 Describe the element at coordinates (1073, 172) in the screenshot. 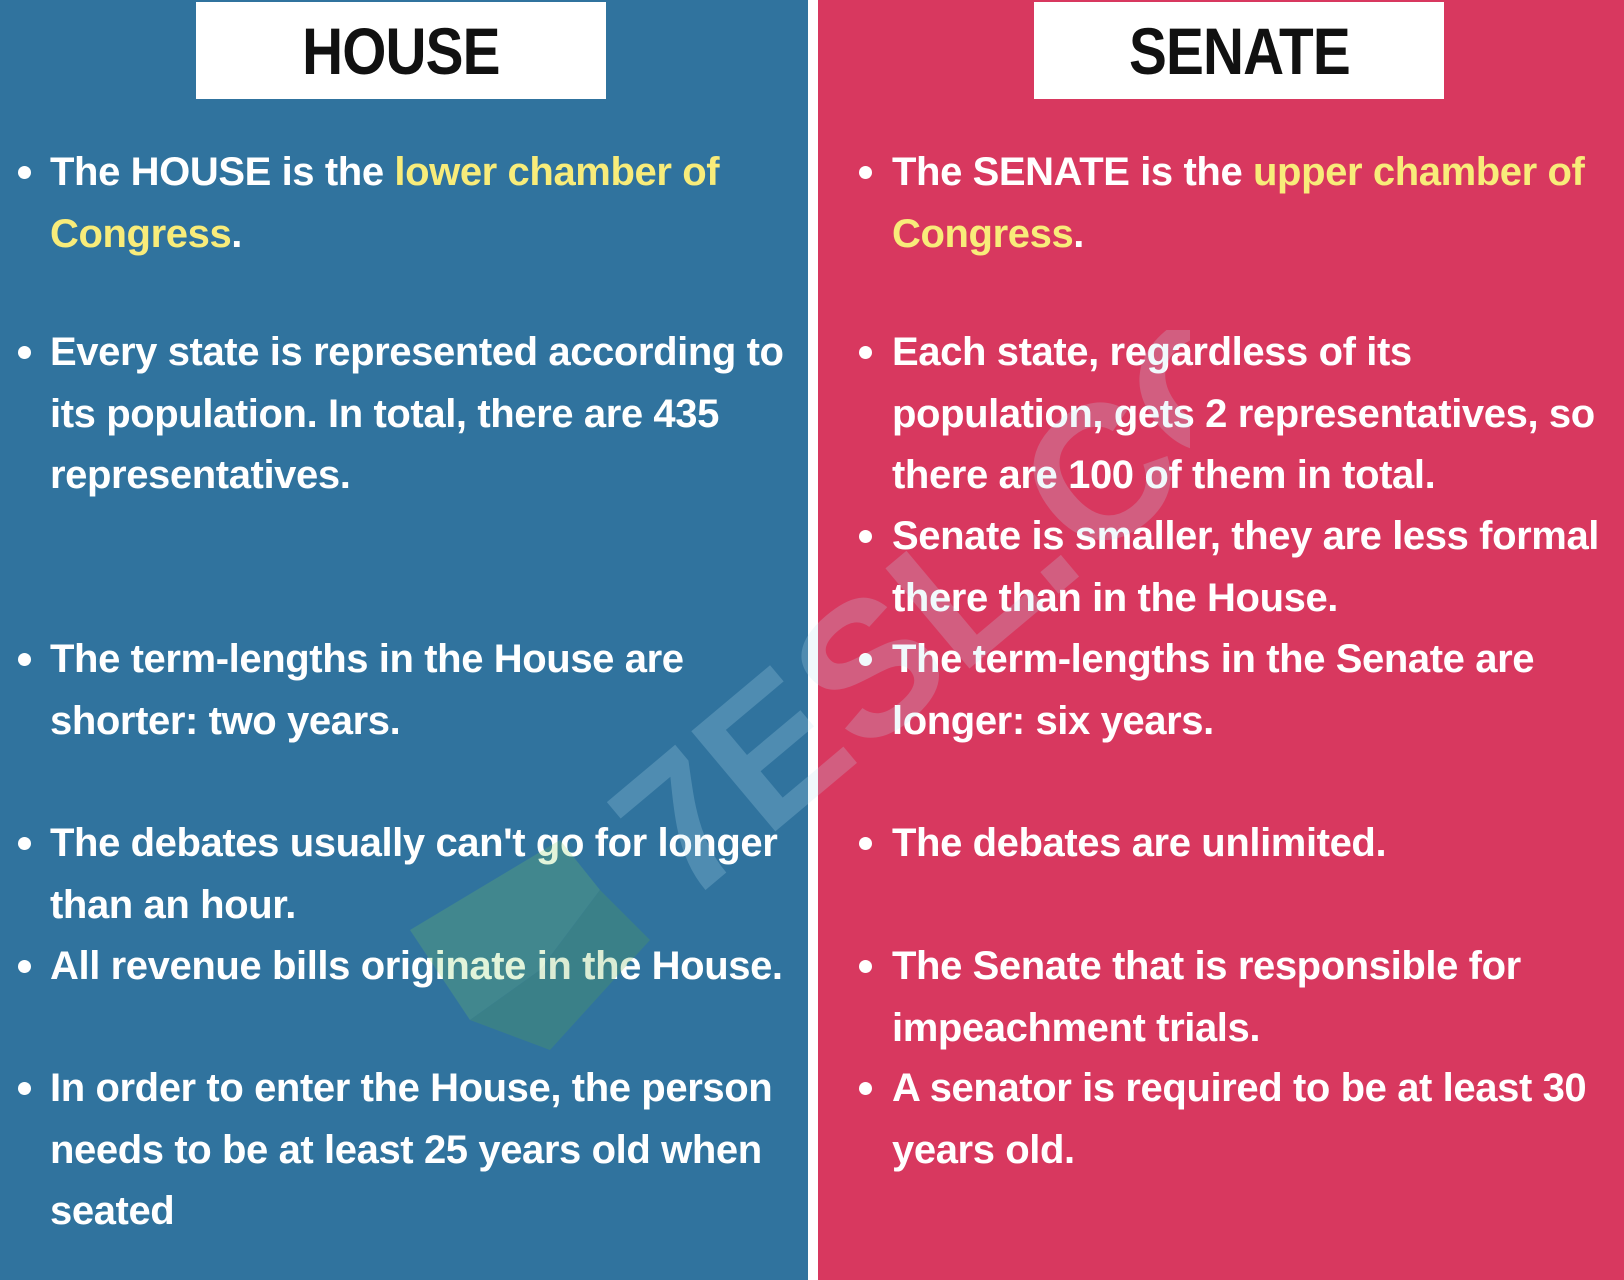

I see `senate-bullet-1-text: The SENATE is the` at that location.